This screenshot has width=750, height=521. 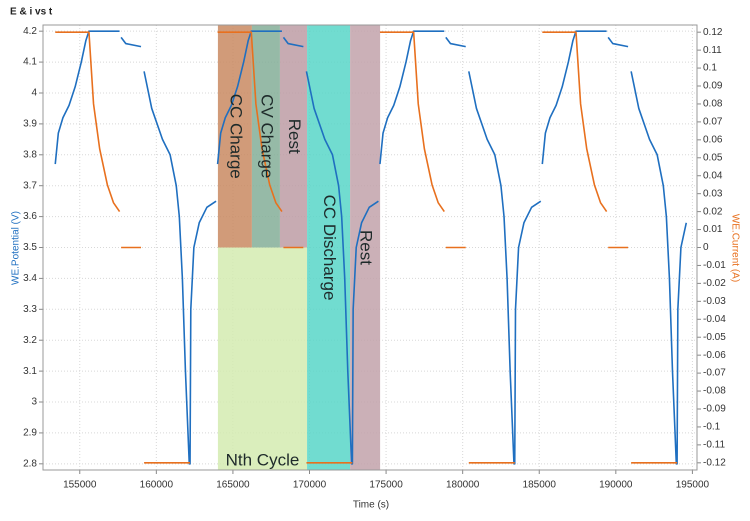 What do you see at coordinates (714, 283) in the screenshot?
I see `y2-tick-label: -0.02` at bounding box center [714, 283].